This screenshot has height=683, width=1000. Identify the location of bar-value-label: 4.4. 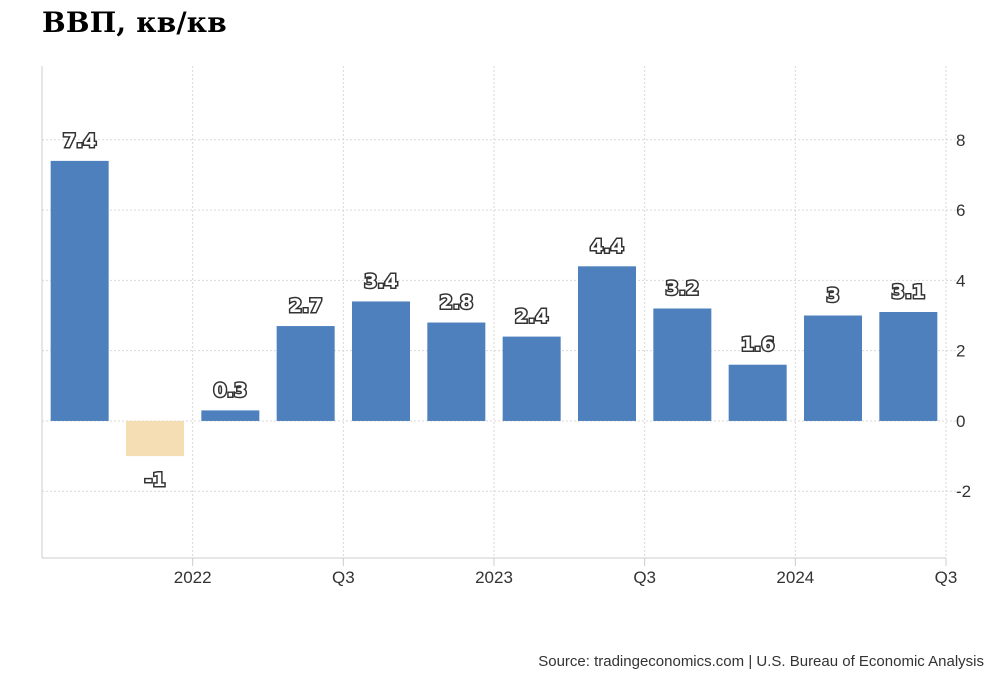
(607, 246).